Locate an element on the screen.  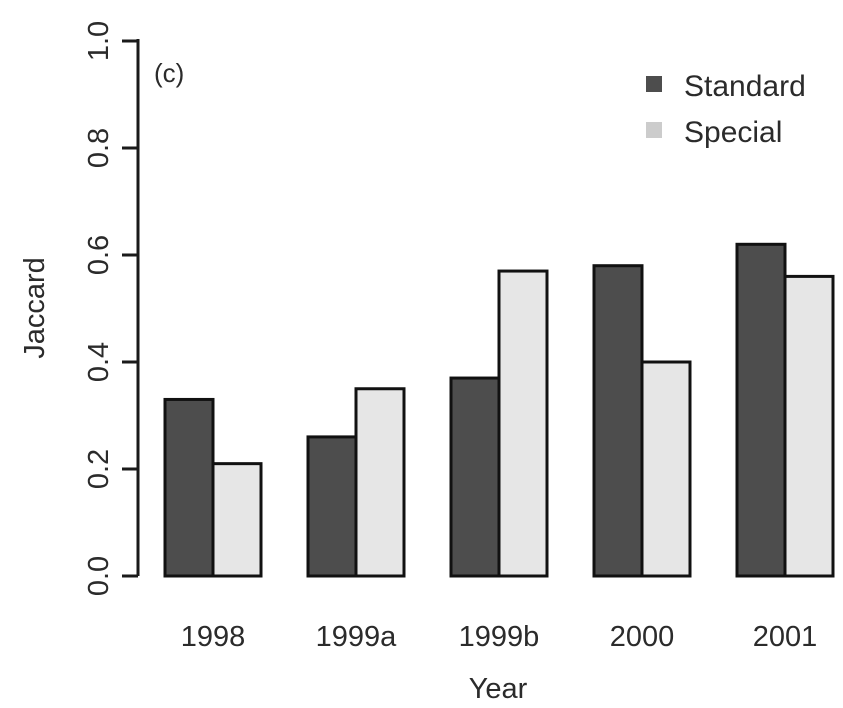
y-tick-label: 1.0 is located at coordinates (99, 41).